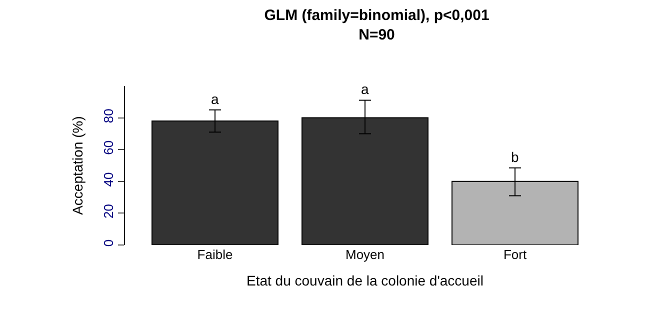 Image resolution: width=661 pixels, height=330 pixels. I want to click on x-tick-label: Fort, so click(515, 254).